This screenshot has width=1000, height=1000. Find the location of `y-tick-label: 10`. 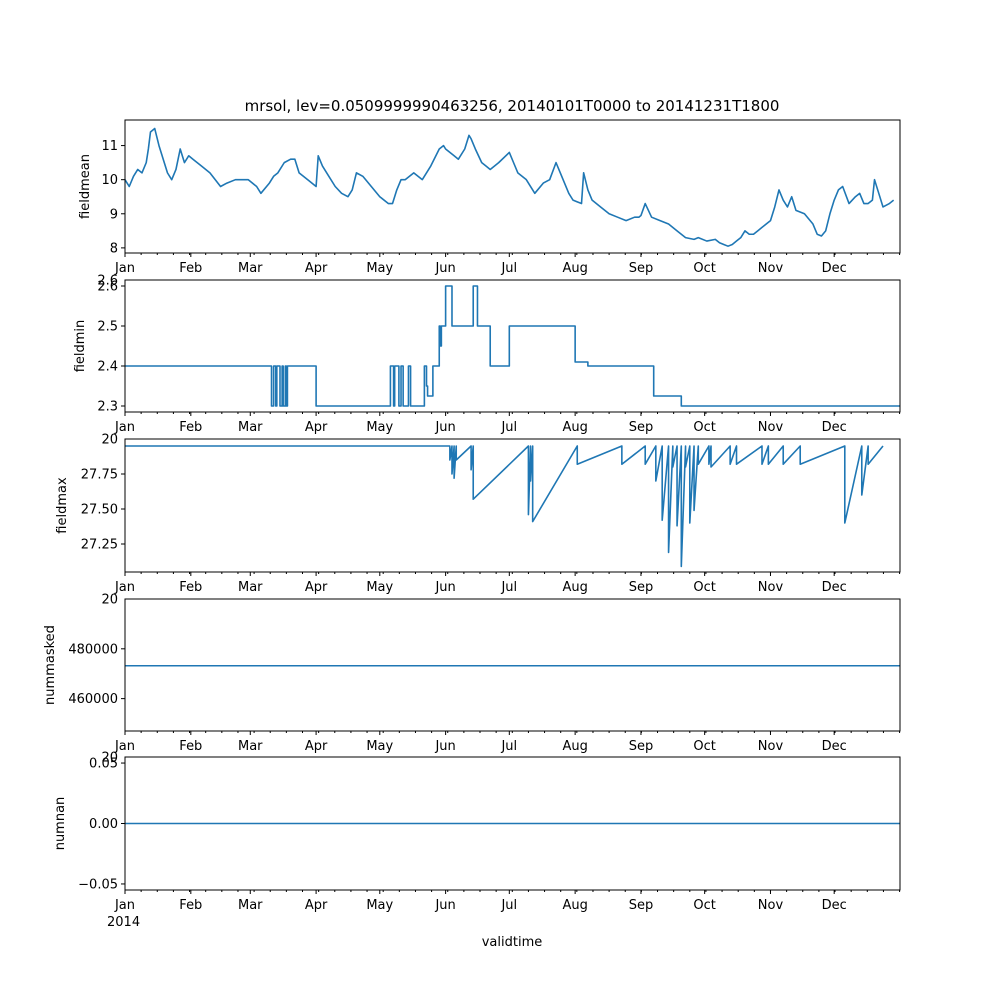

y-tick-label: 10 is located at coordinates (109, 180).